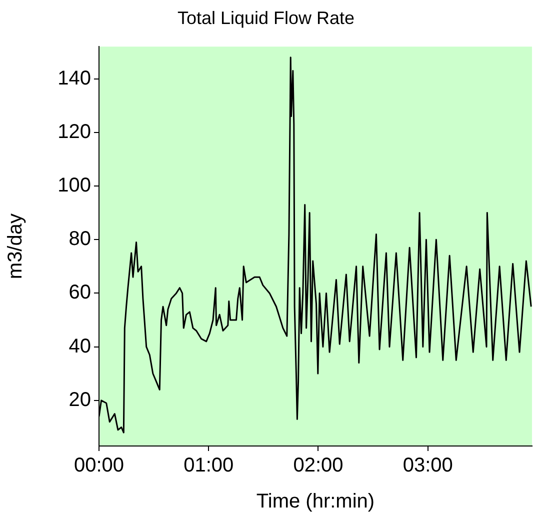  What do you see at coordinates (209, 465) in the screenshot?
I see `x-tick-label: 01:00` at bounding box center [209, 465].